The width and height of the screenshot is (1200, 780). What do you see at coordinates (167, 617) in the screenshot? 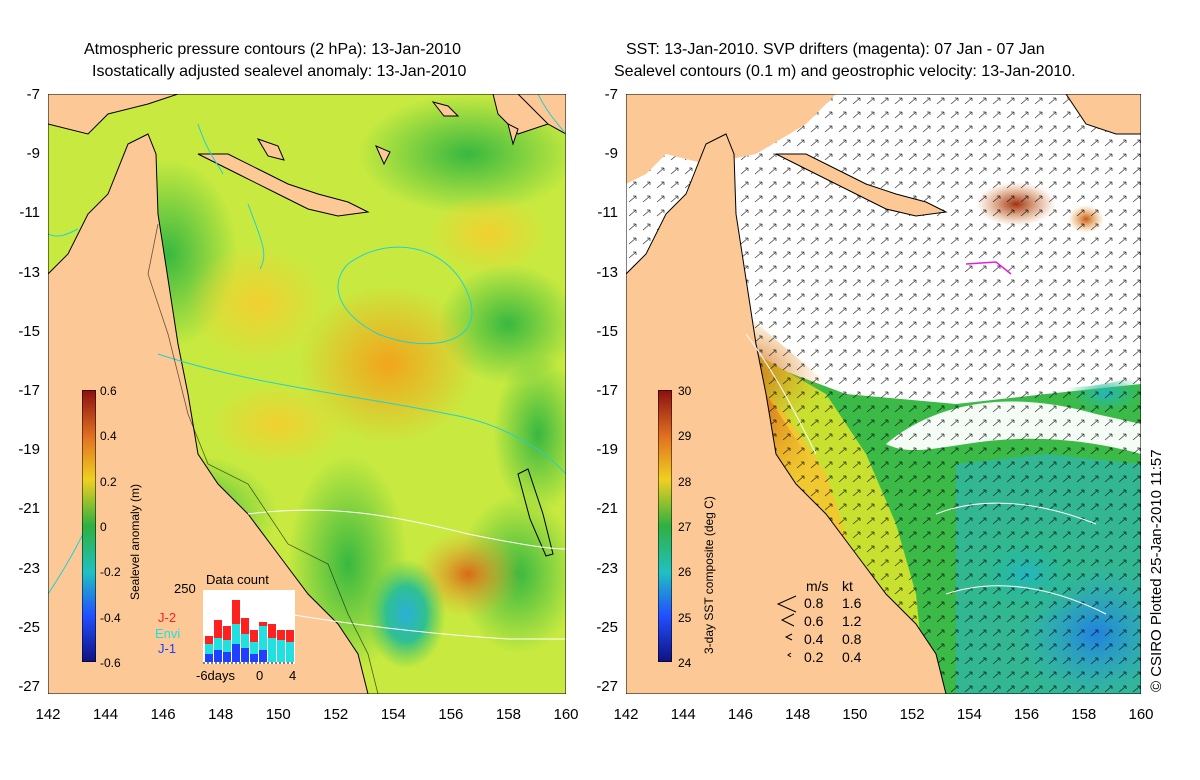
I see `legend-j2: J-2` at bounding box center [167, 617].